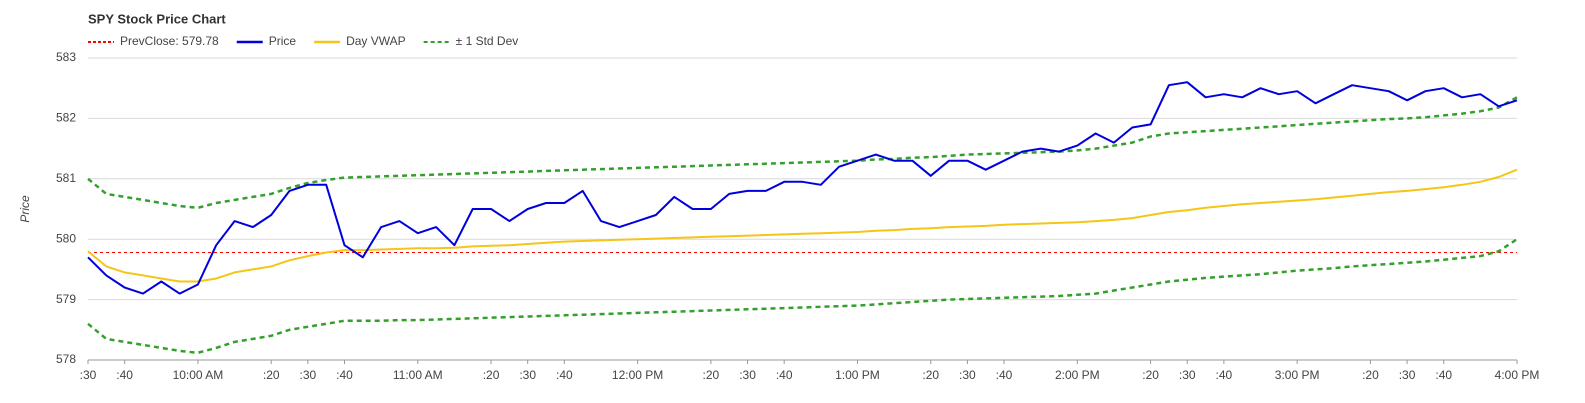  Describe the element at coordinates (25, 209) in the screenshot. I see `y-axis-title: Price` at that location.